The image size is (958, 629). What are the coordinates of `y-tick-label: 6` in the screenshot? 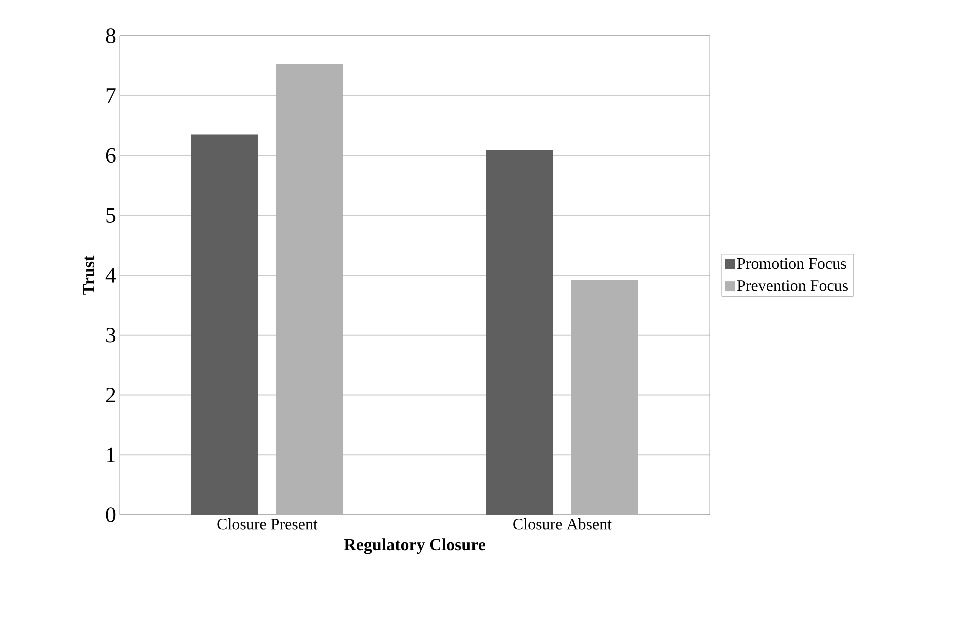 It's located at (111, 156).